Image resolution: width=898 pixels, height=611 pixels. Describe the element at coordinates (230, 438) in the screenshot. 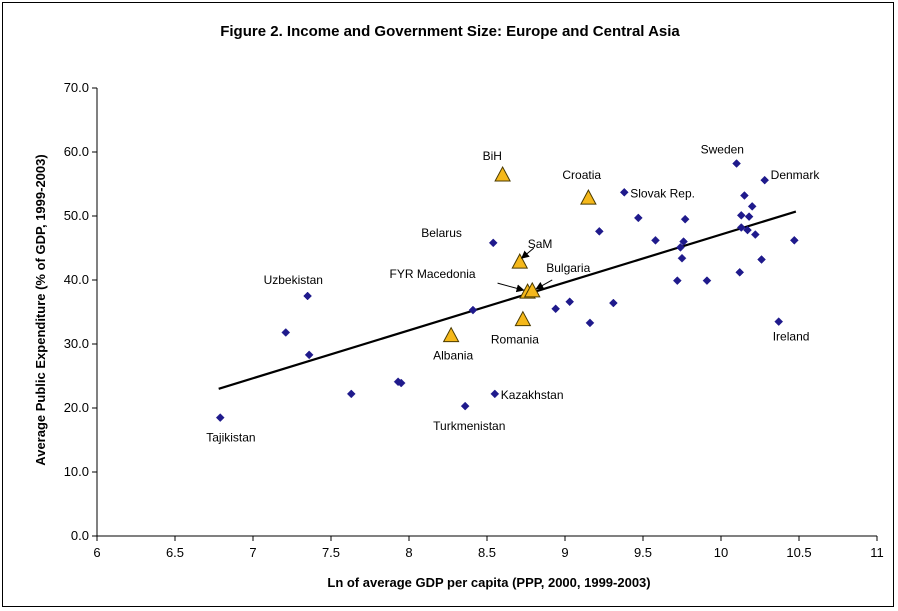

I see `point-label: Tajikistan` at that location.